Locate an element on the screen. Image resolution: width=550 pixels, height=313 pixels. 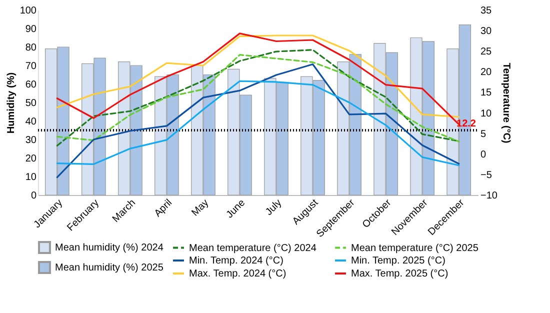
y-axis-title: Humidity (%) is located at coordinates (11, 103).